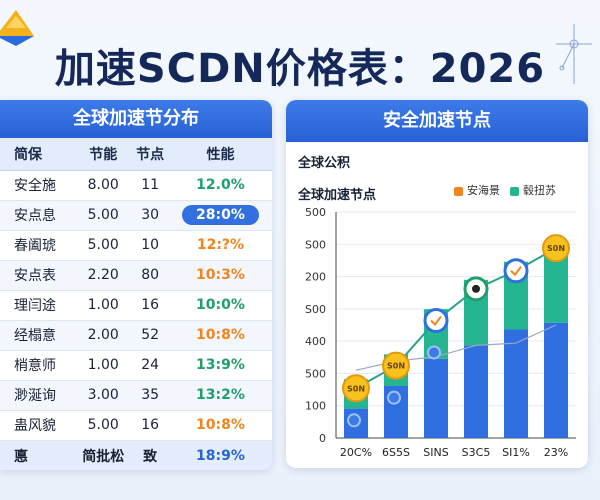  Describe the element at coordinates (533, 190) in the screenshot. I see `legend-item: 毂扭苏` at that location.